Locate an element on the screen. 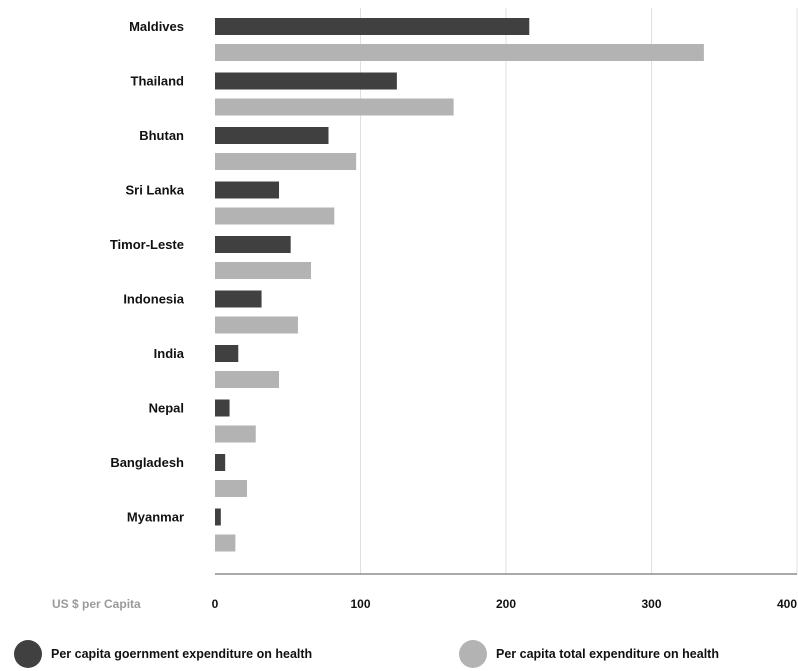 The image size is (798, 671). category-label: Thailand is located at coordinates (158, 81).